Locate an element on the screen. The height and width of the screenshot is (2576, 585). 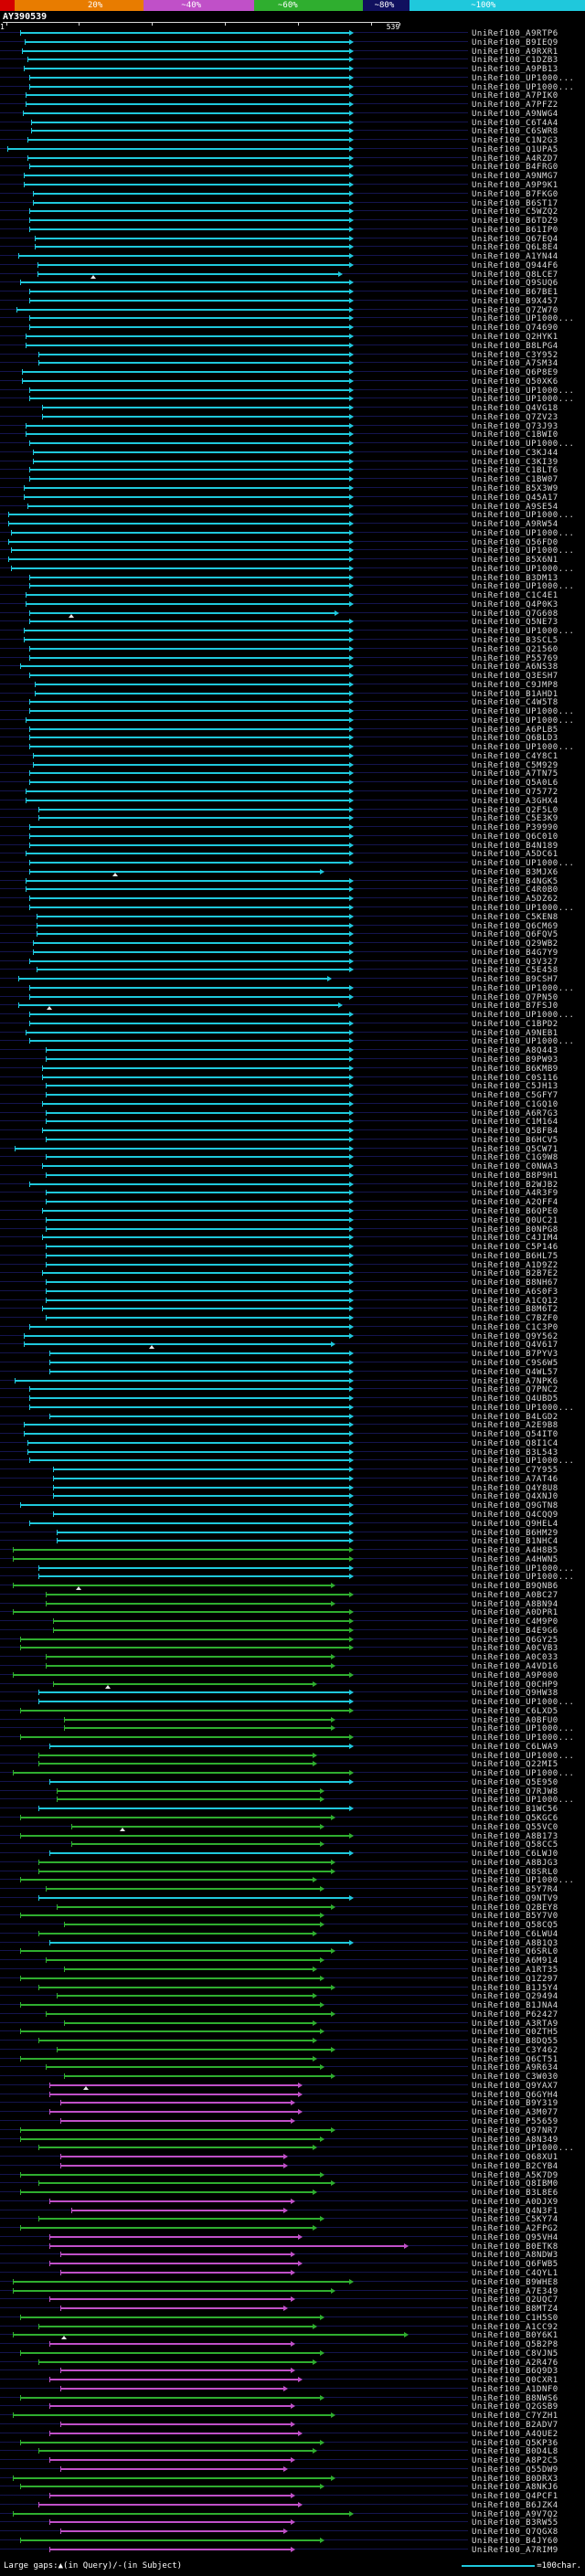
hit-label: UniRef100_A0DJX9 is located at coordinates (515, 2202).